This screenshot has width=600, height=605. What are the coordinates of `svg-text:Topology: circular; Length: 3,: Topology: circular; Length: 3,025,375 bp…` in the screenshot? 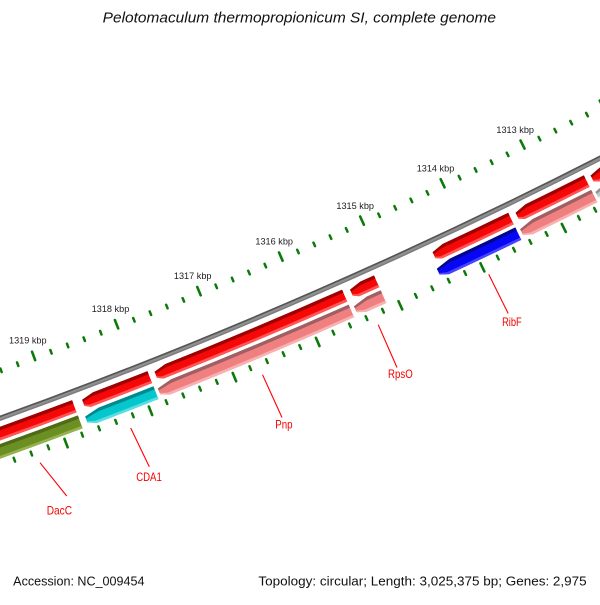 It's located at (422, 581).